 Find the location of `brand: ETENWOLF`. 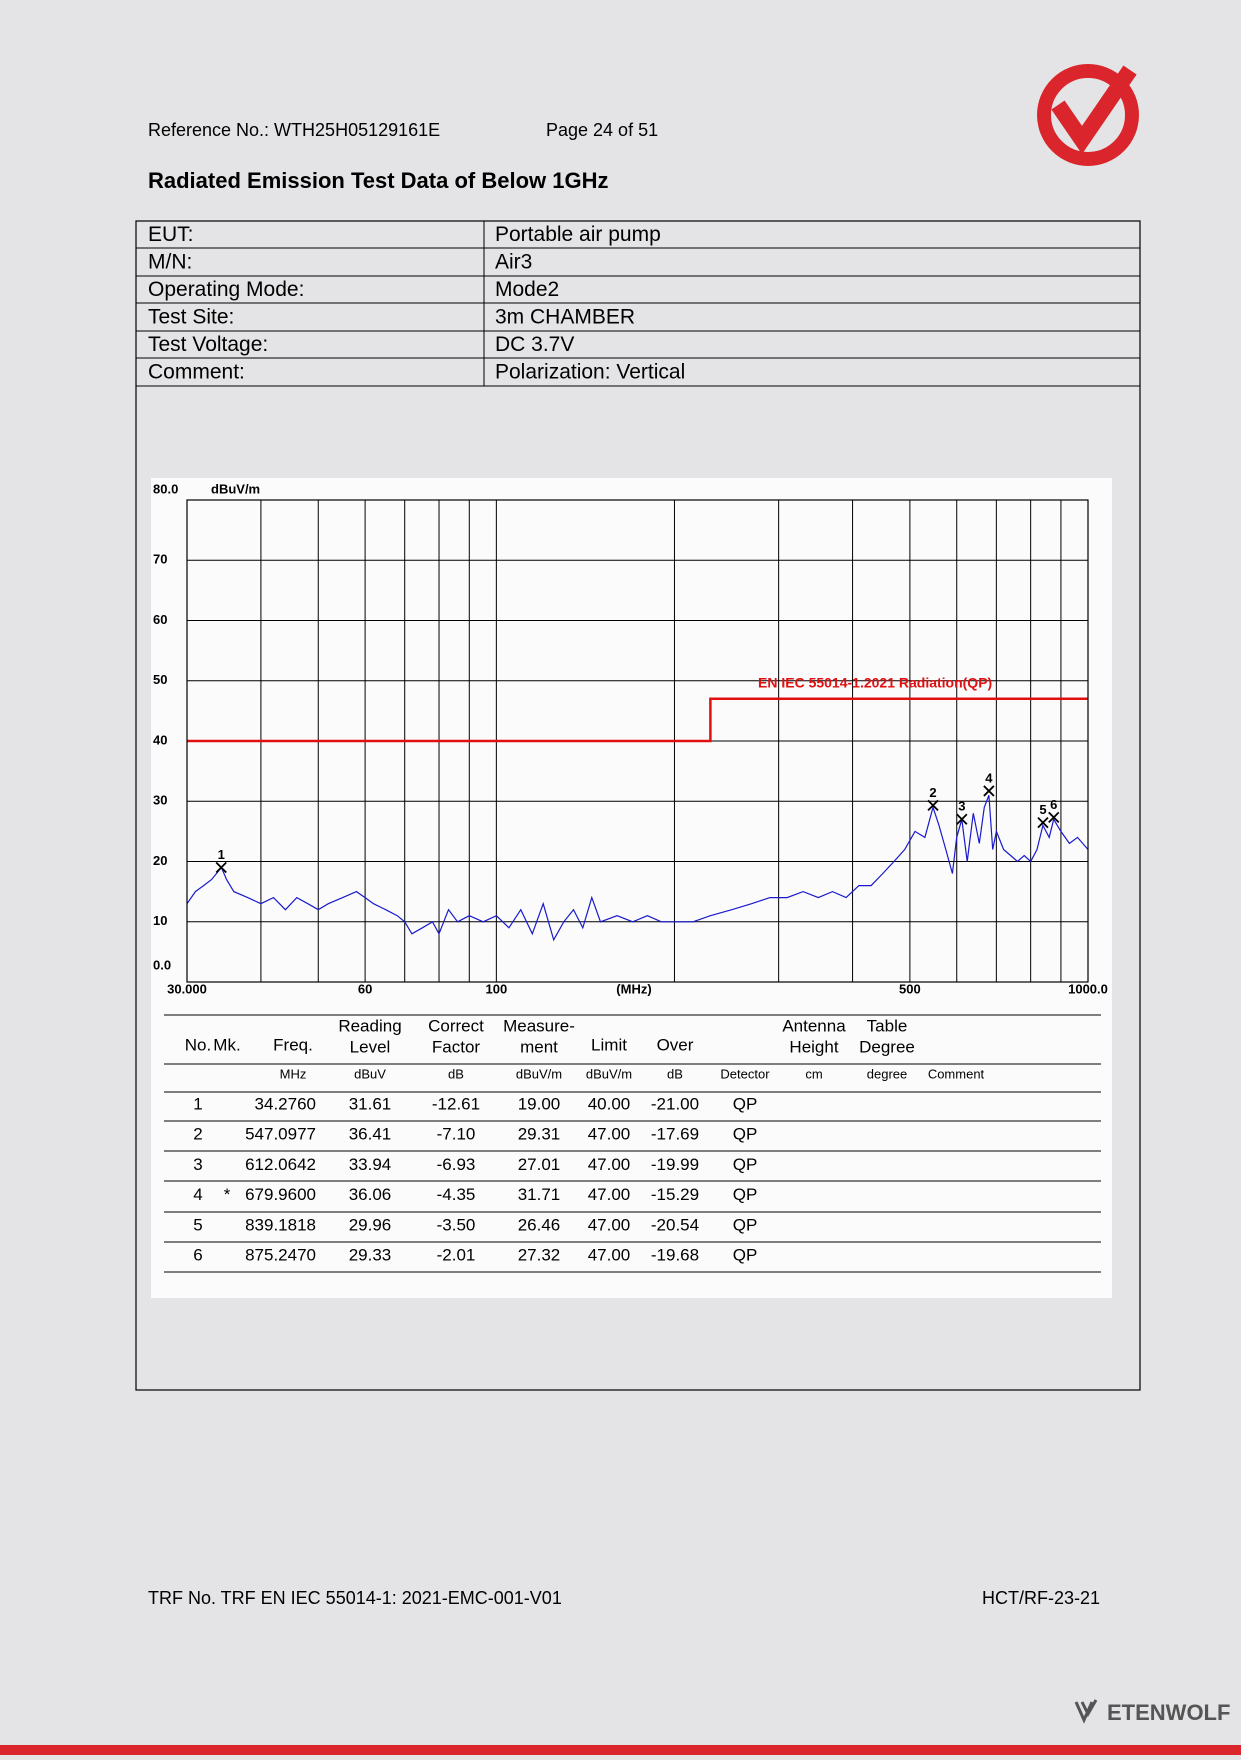

brand: ETENWOLF is located at coordinates (1168, 1712).